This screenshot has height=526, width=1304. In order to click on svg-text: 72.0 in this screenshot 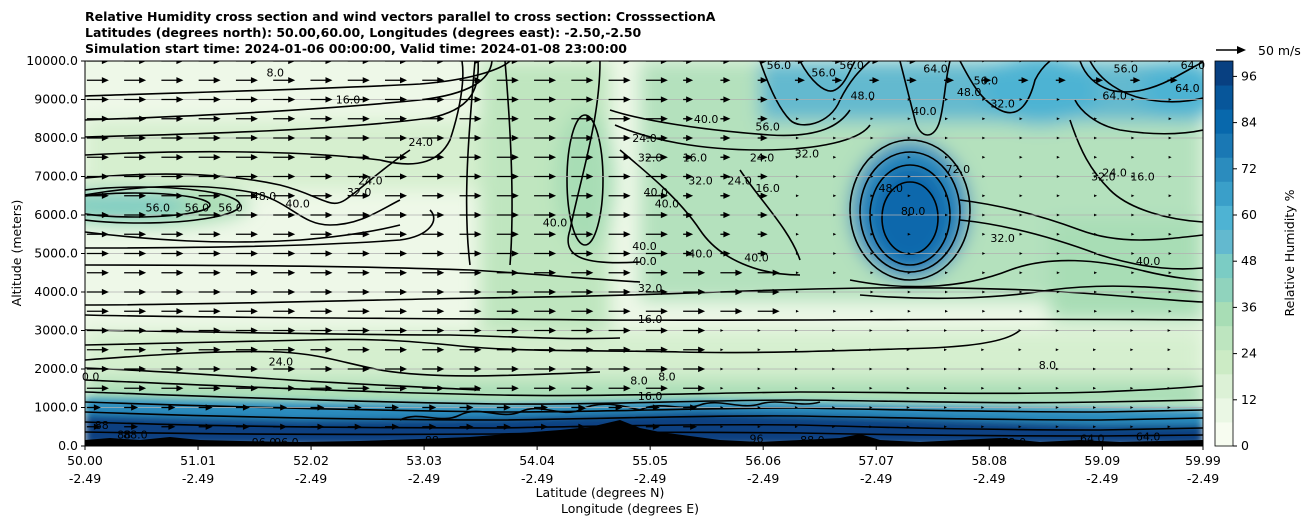, I will do `click(958, 169)`.